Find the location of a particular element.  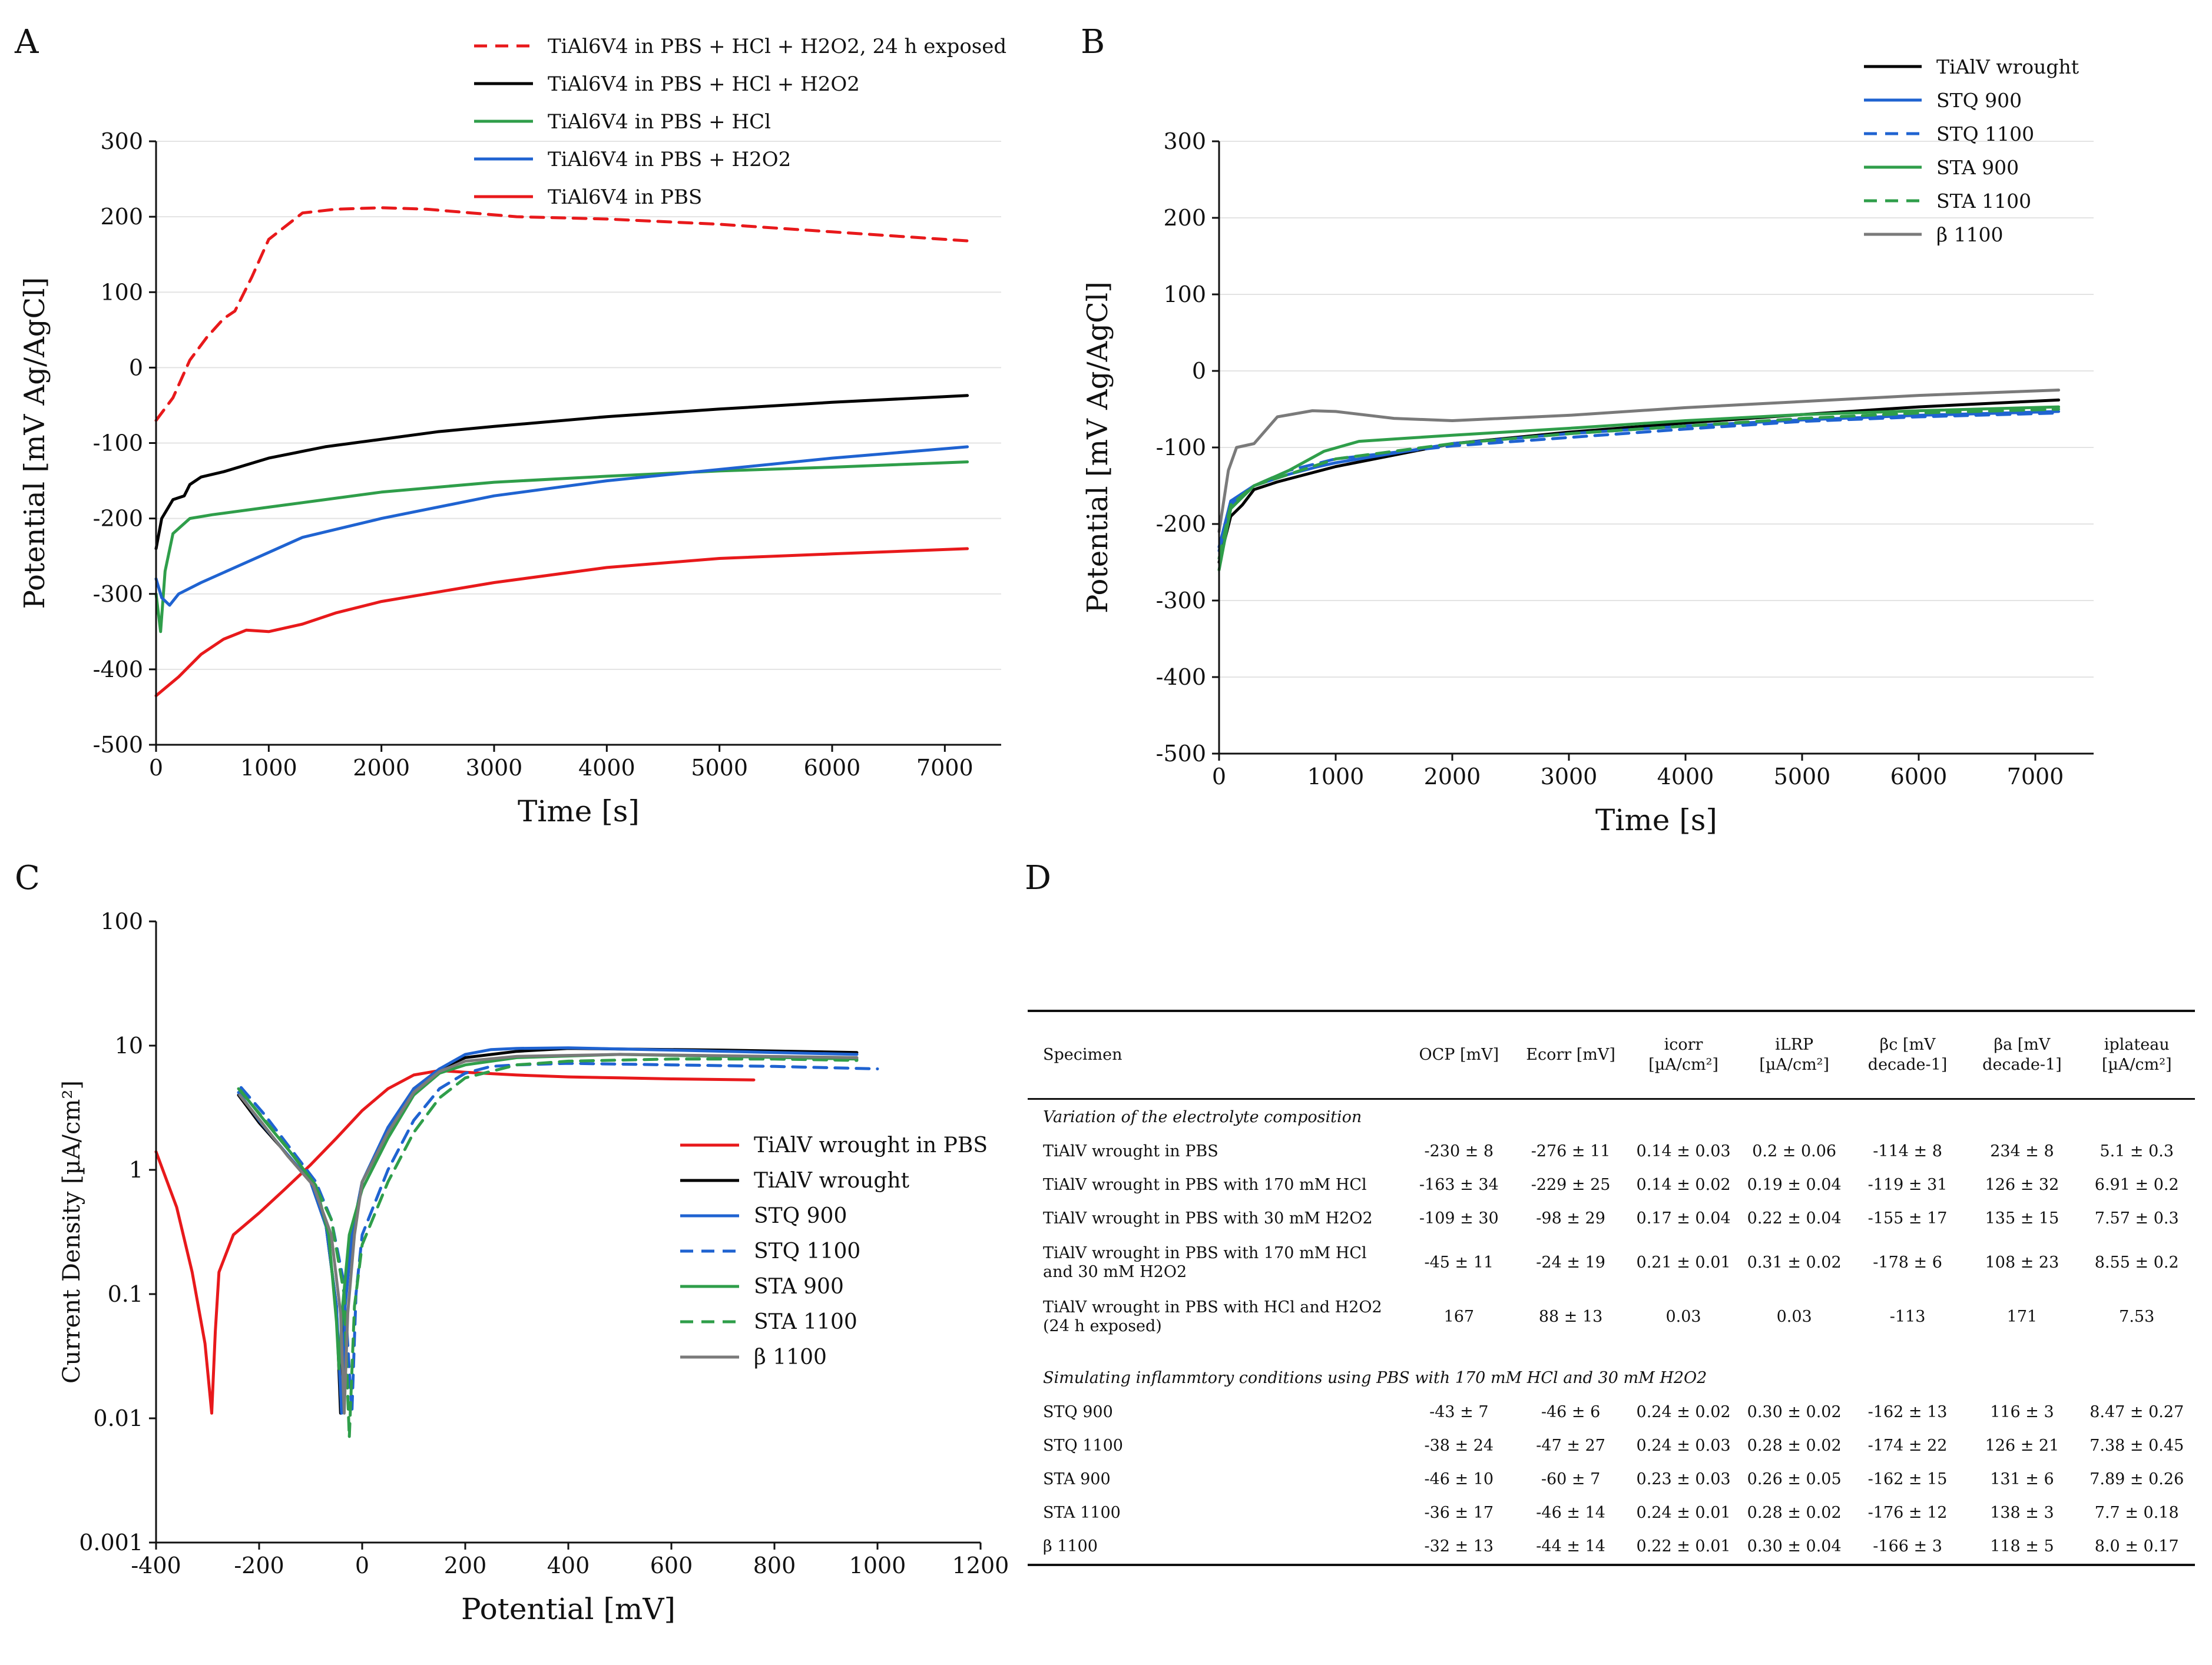

table-cell: 0.28 ± 0.02 is located at coordinates (1794, 1446).